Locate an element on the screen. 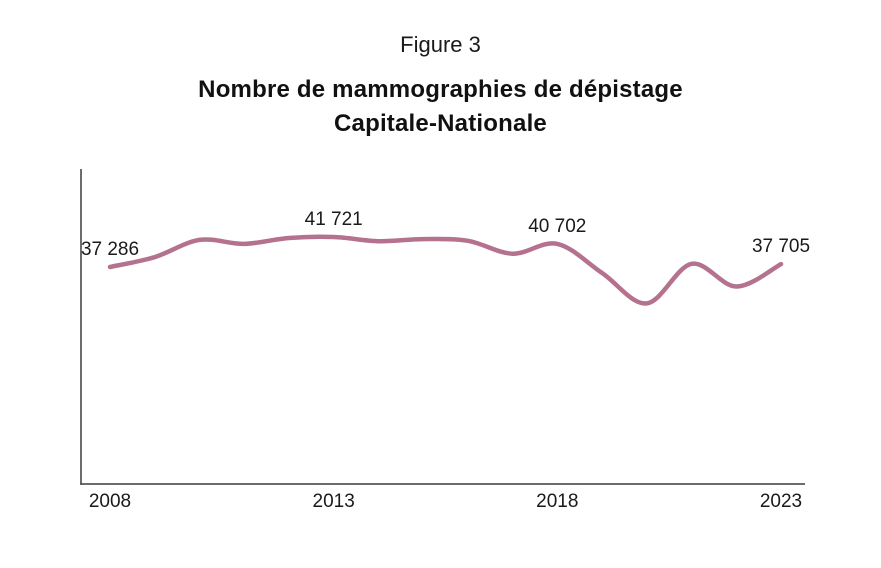 Image resolution: width=881 pixels, height=568 pixels. chart-subtitle: Capitale-Nationale is located at coordinates (440, 123).